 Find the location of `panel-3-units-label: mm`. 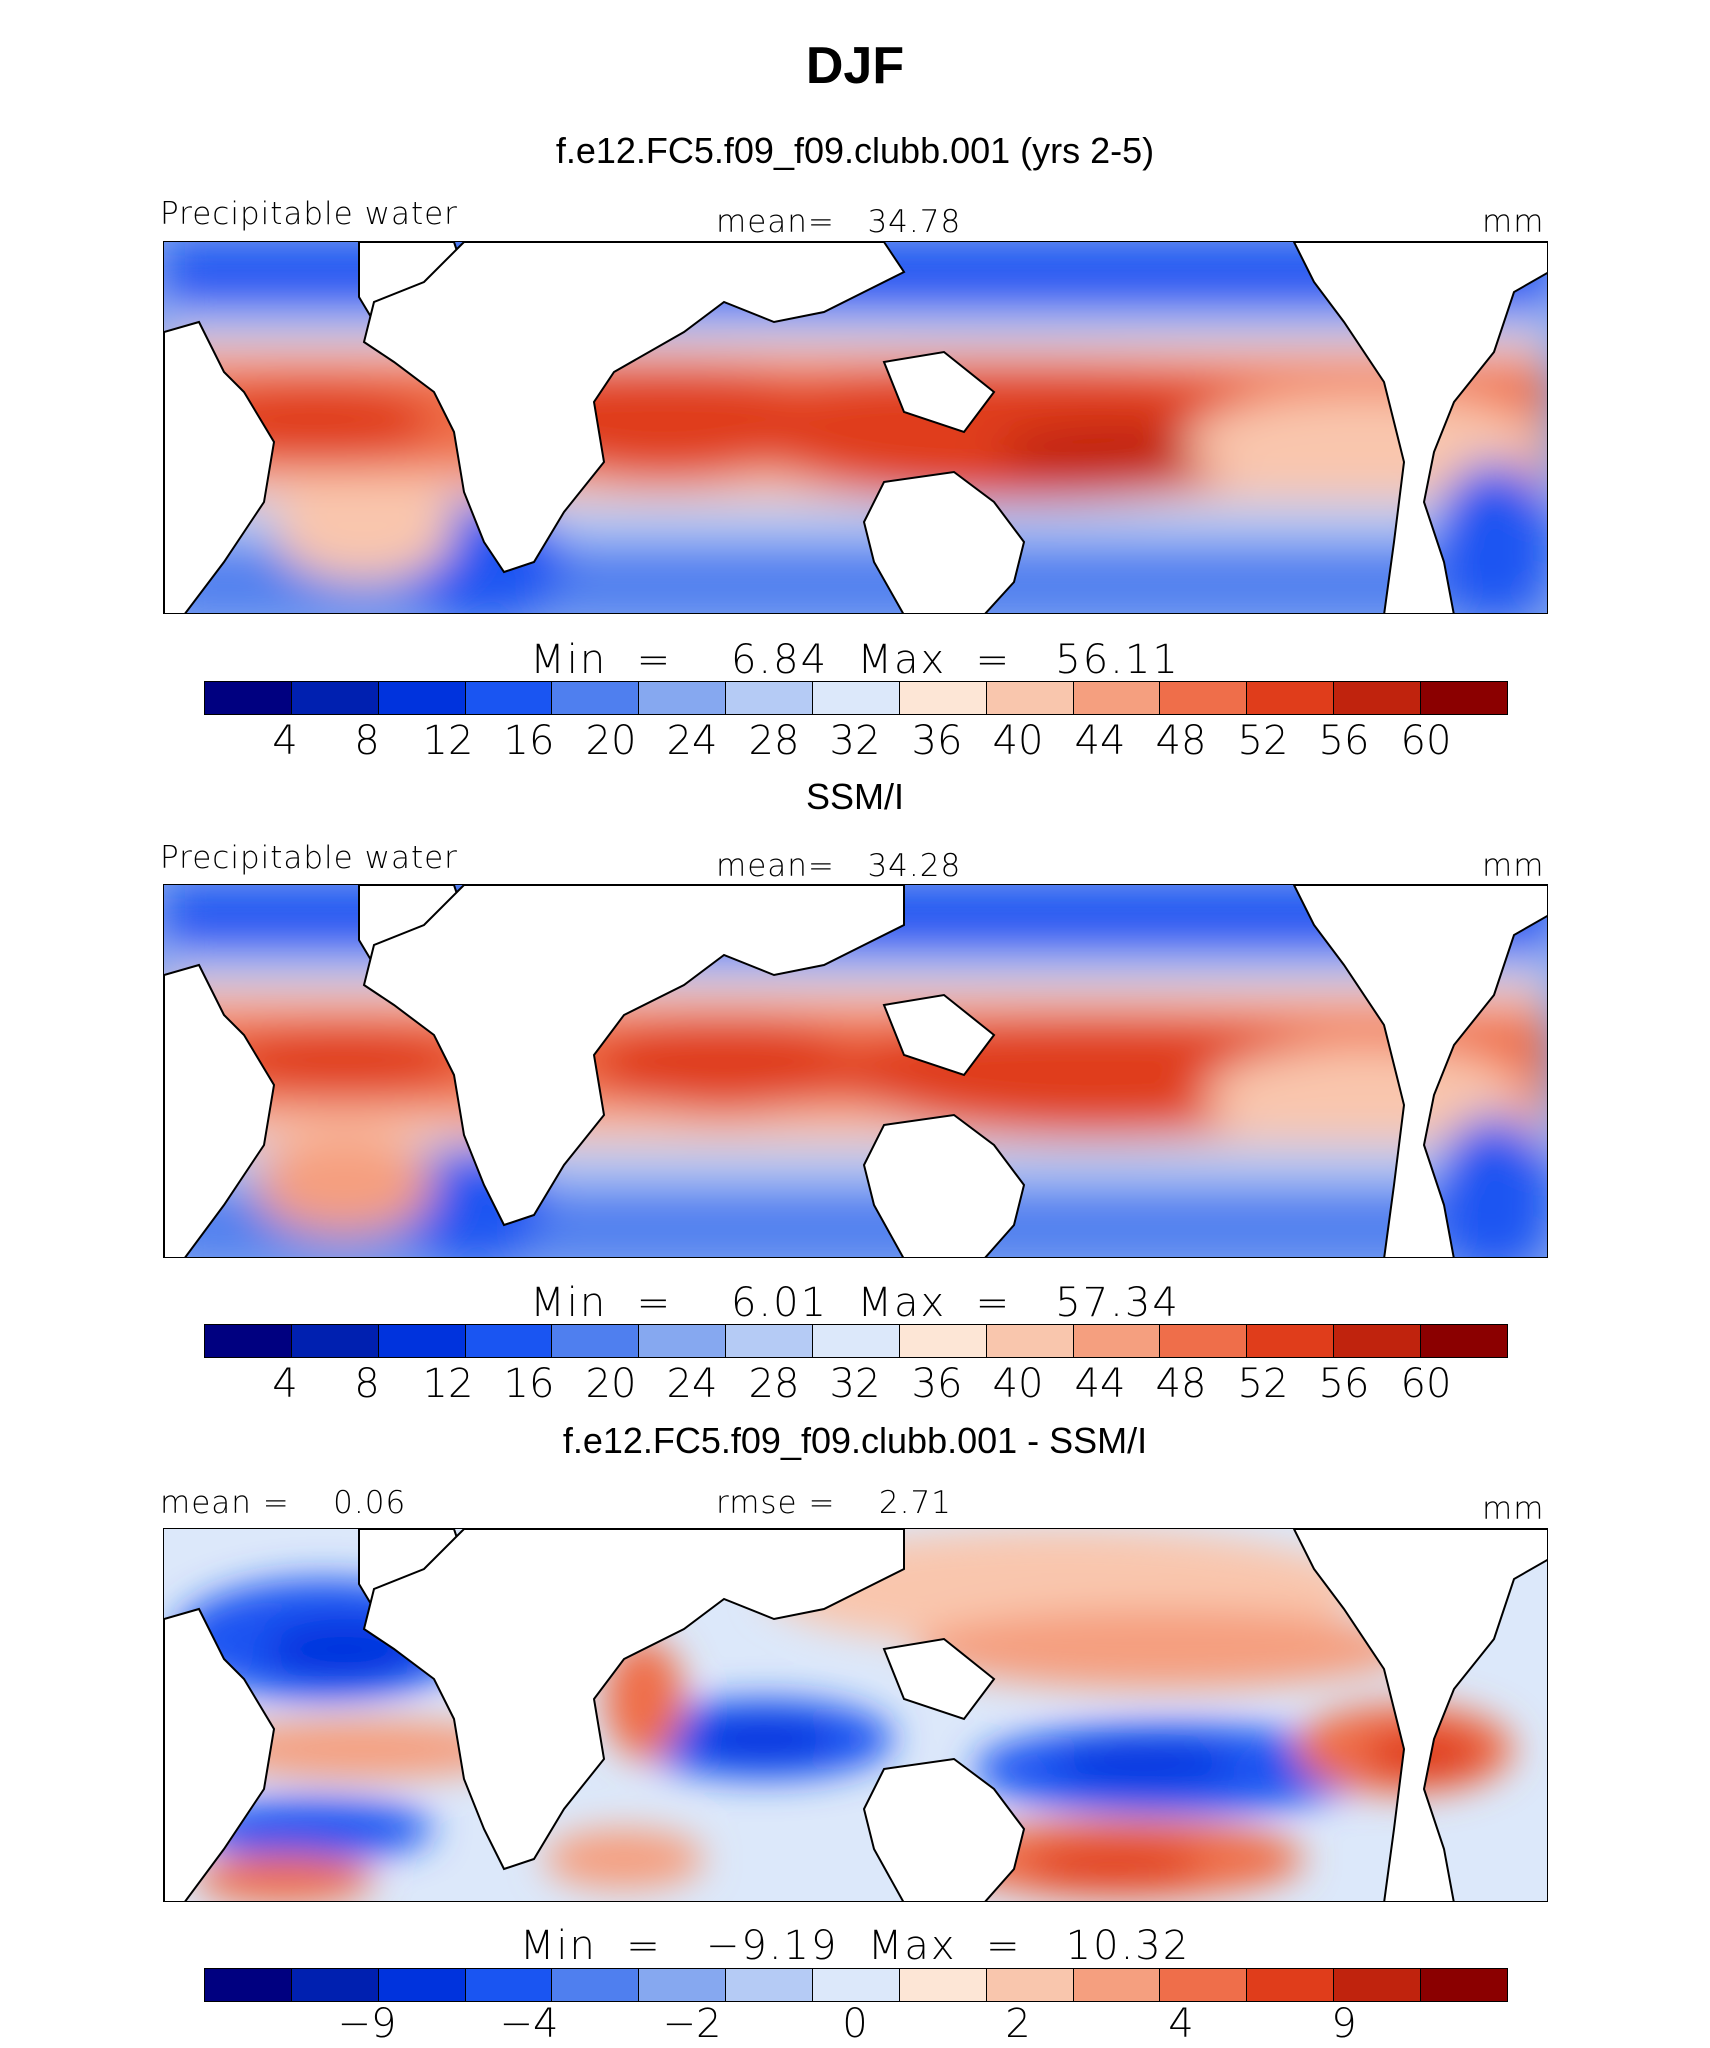

panel-3-units-label: mm is located at coordinates (1513, 1509).